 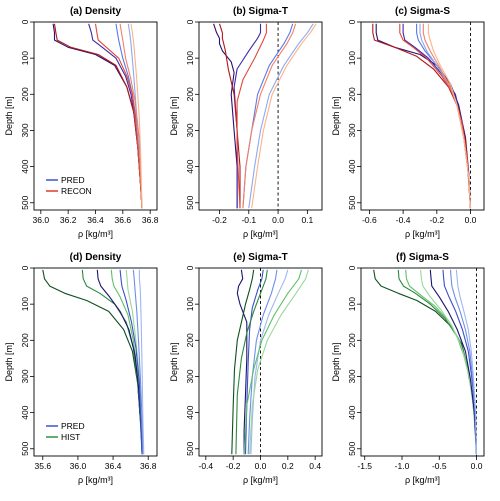 What do you see at coordinates (96, 257) in the screenshot?
I see `panel-title: (d) Density` at bounding box center [96, 257].